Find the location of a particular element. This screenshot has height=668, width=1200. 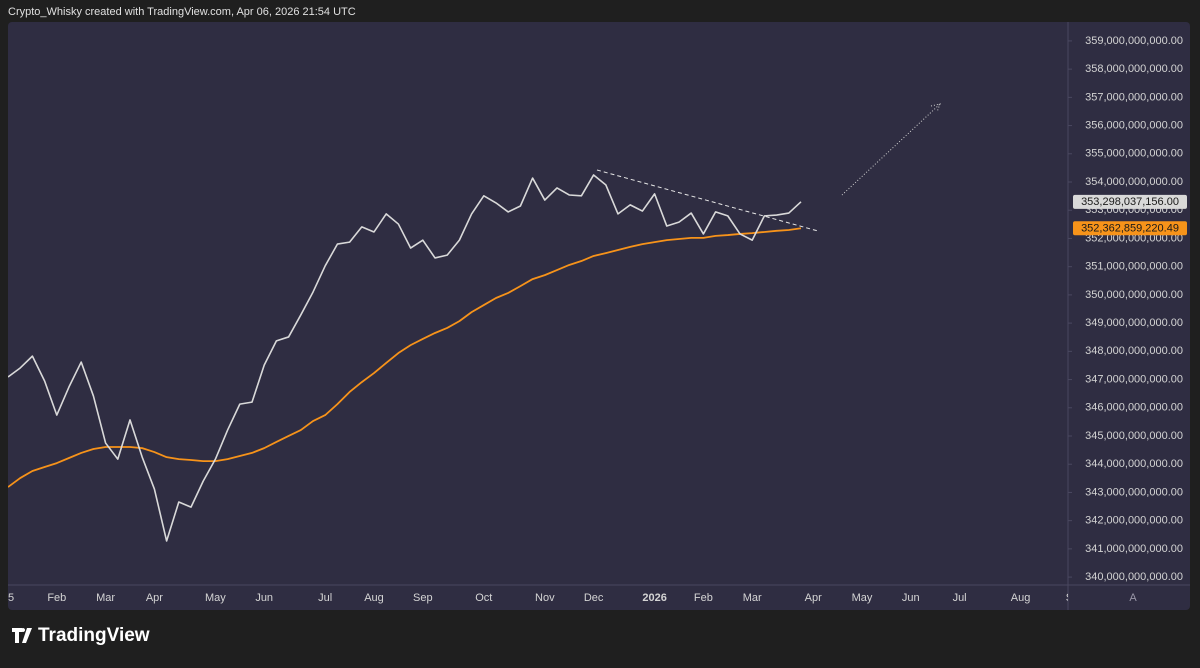

y-tick-label: 344,000,000,000.00 is located at coordinates (1134, 464).